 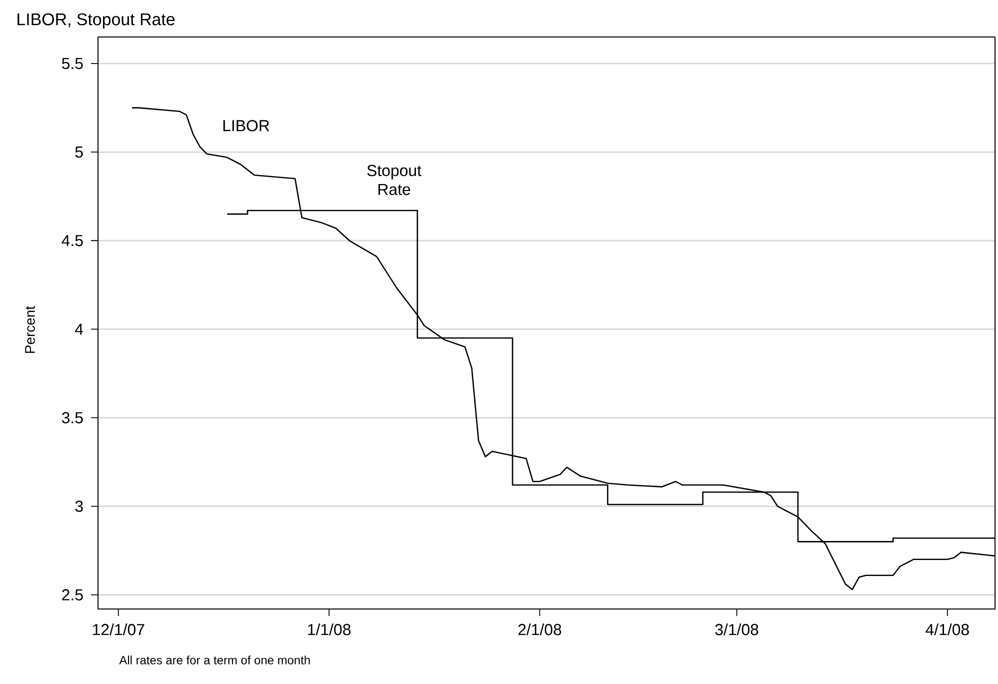 I want to click on x-tick-label: 1/1/08, so click(x=329, y=630).